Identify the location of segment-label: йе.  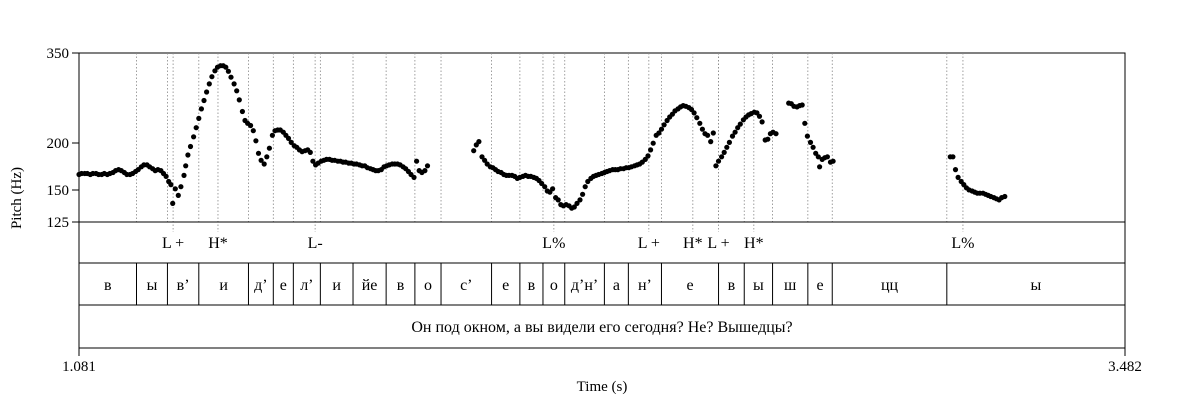
(370, 285).